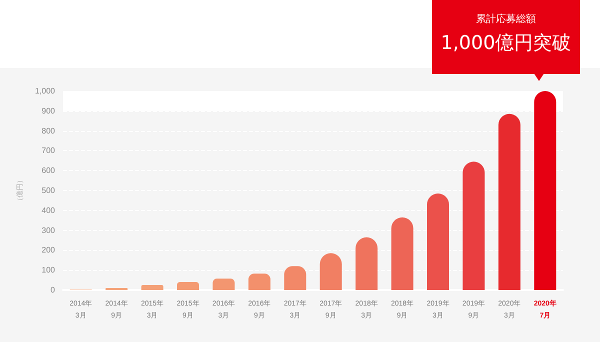 The width and height of the screenshot is (600, 342). Describe the element at coordinates (506, 37) in the screenshot. I see `callout-box: 累計応募総額 1,000億円突破` at that location.